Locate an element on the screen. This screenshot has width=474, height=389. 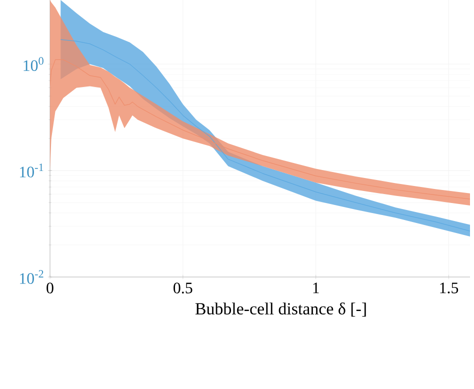
y-tick-label: 10$^{-2}$ is located at coordinates (32, 277).